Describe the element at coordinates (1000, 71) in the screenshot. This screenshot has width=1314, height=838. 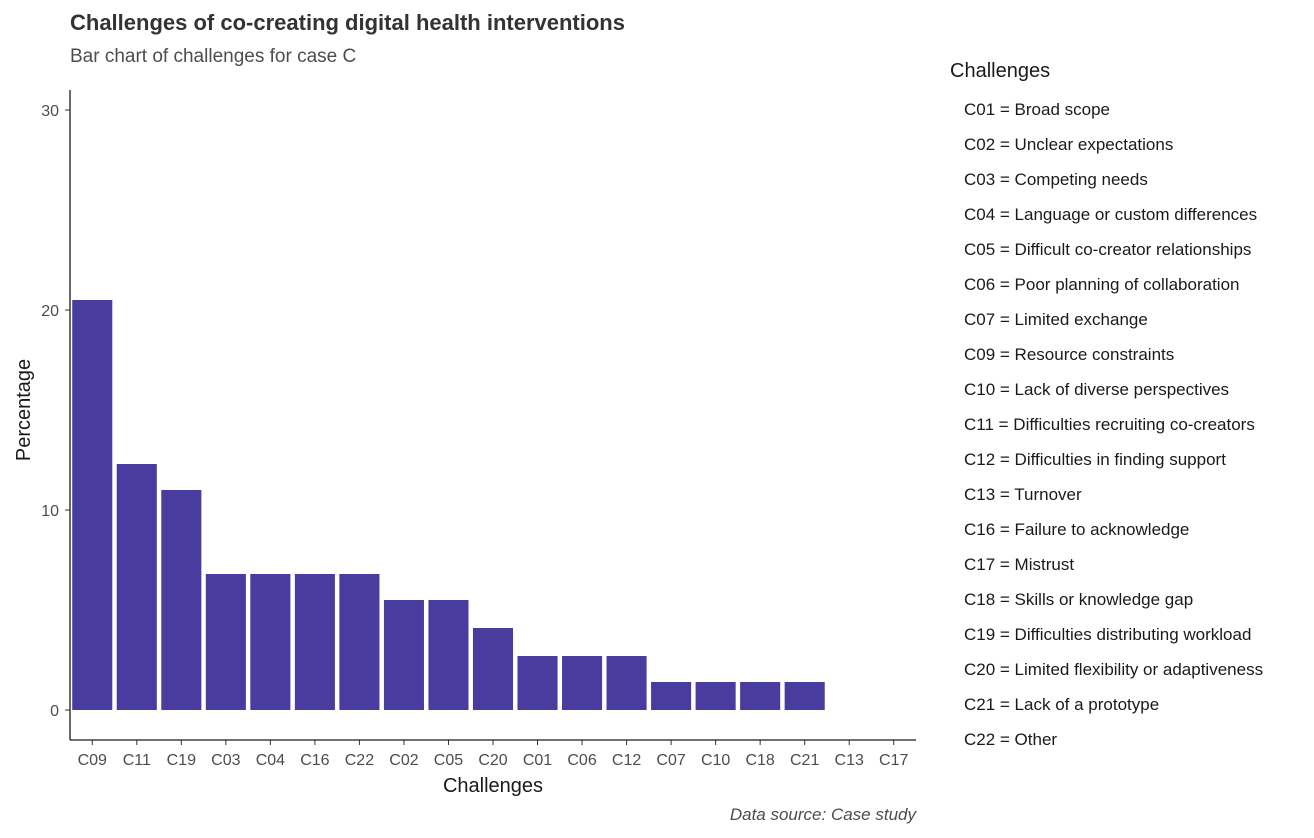
I see `legend-title: Challenges` at that location.